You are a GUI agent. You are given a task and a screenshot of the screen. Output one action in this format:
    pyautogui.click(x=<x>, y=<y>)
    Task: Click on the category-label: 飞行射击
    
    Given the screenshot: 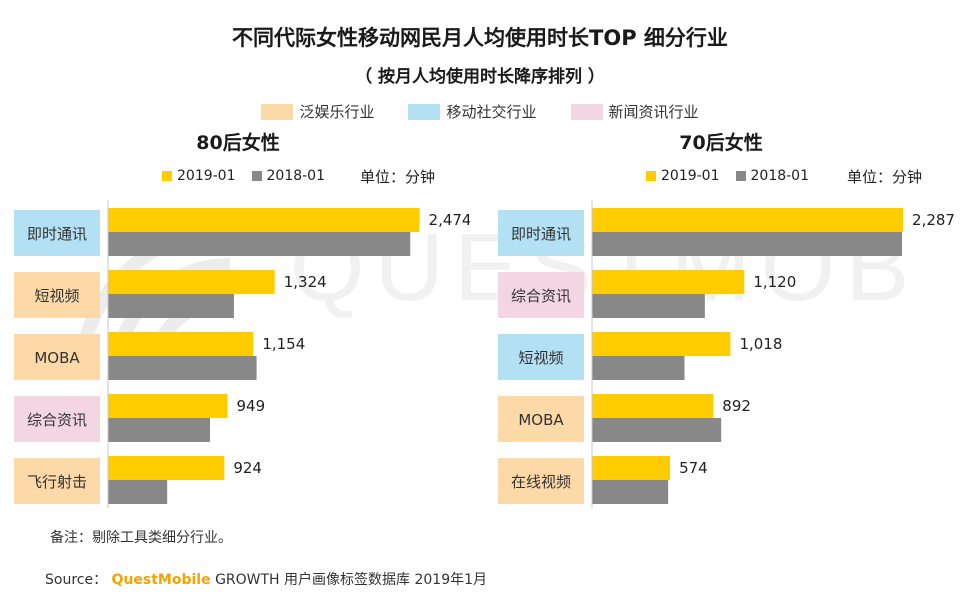 What is the action you would take?
    pyautogui.click(x=57, y=482)
    